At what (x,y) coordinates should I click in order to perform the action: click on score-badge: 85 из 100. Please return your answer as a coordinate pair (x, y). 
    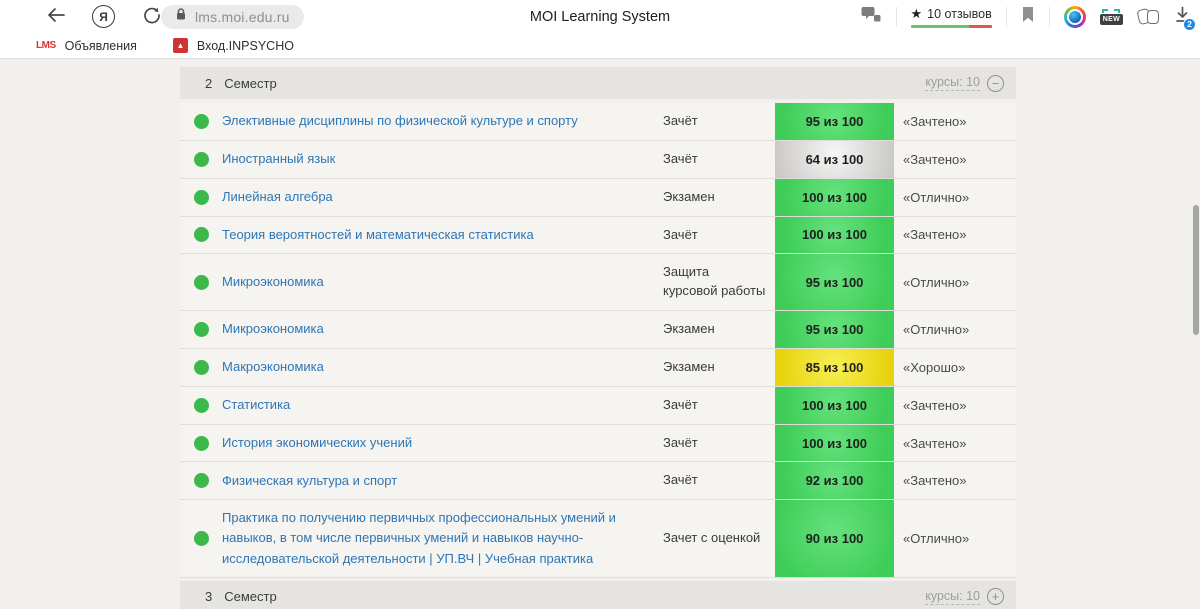
    Looking at the image, I should click on (834, 367).